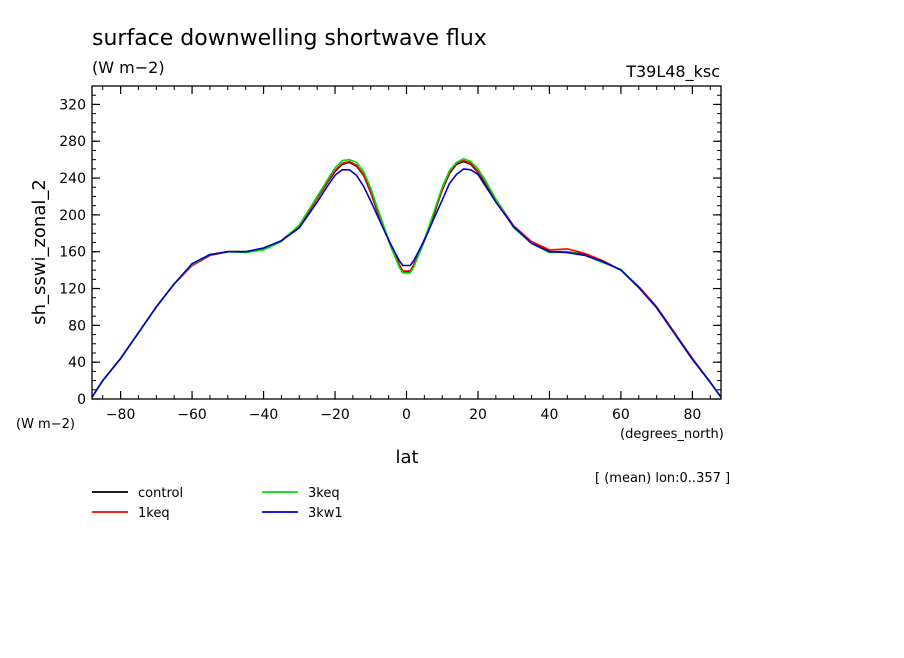  I want to click on x-axis-units: (degrees_north), so click(672, 434).